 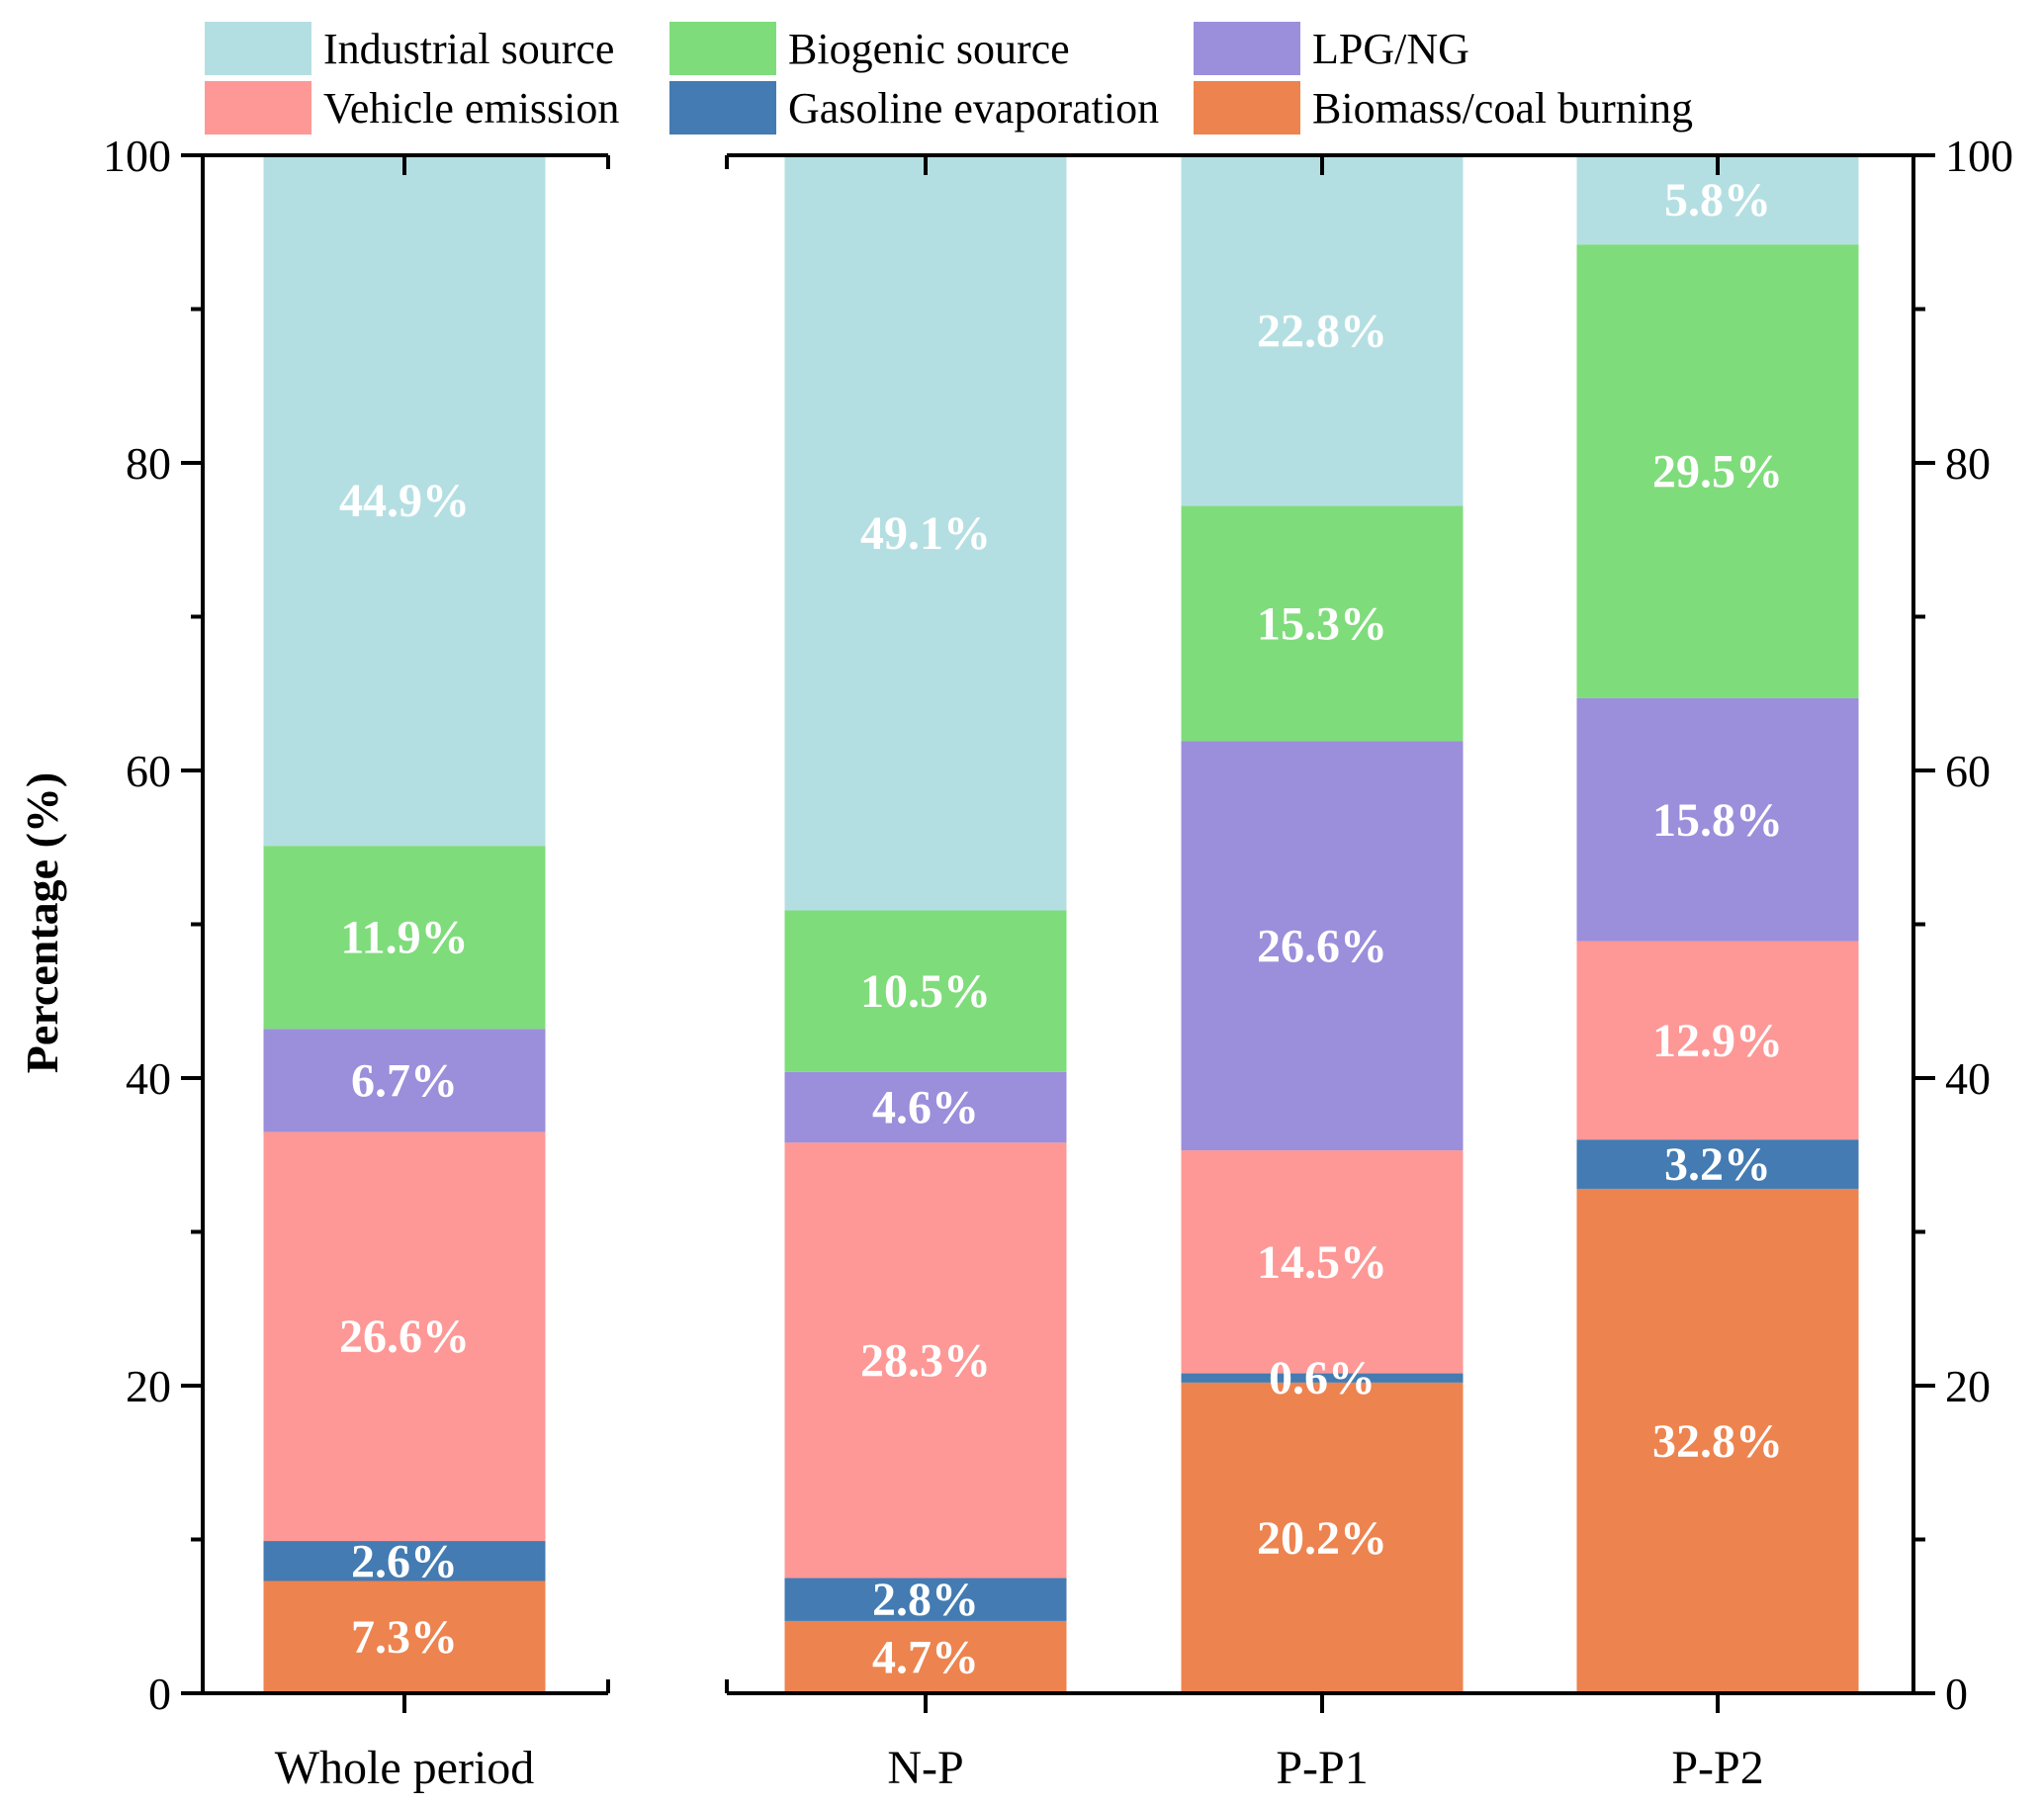 I want to click on data-label-gasoline-evaporation-n-p: 2.8%, so click(x=925, y=1600).